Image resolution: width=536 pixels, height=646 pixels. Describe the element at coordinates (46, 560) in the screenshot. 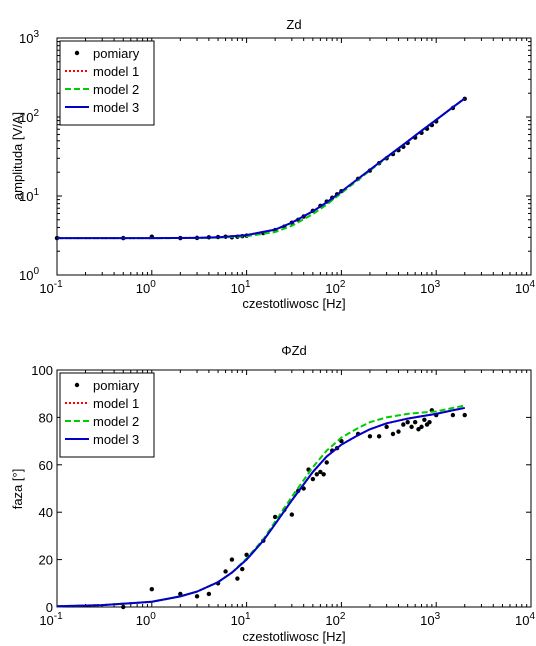

I see `y-tick-label: 20` at that location.